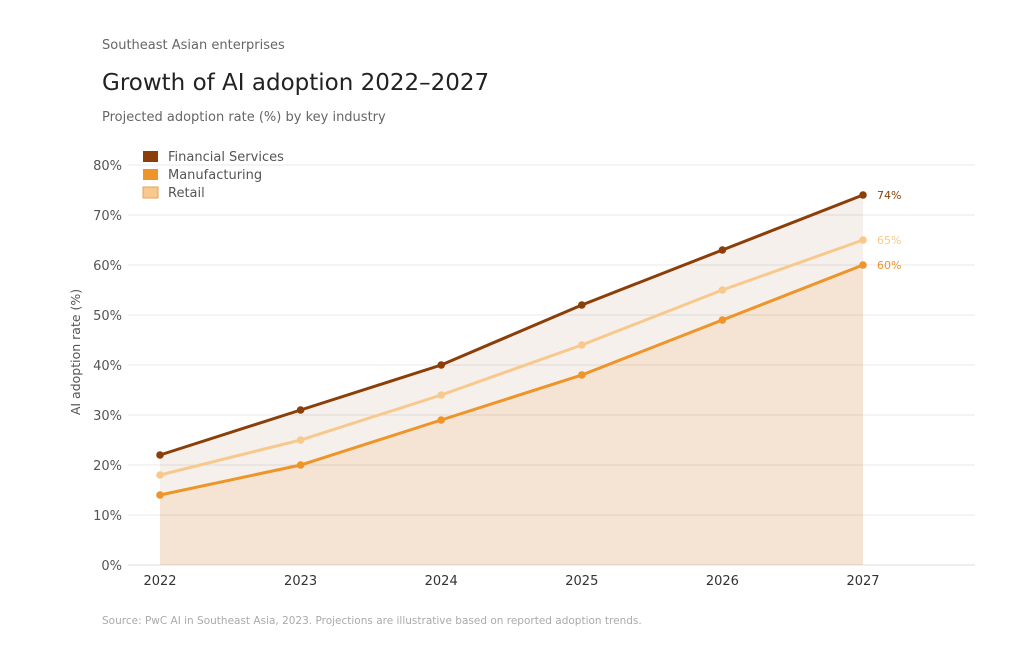  Describe the element at coordinates (107, 466) in the screenshot. I see `y-tick-label: 20%` at that location.